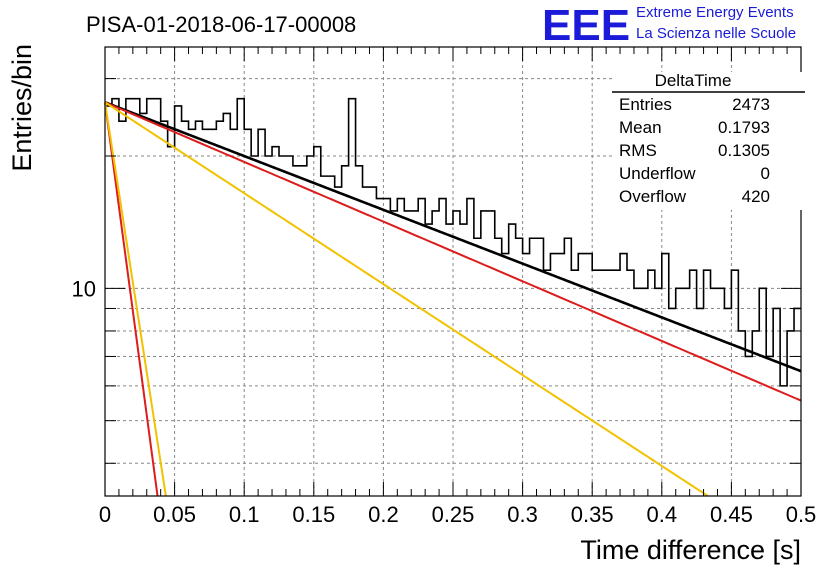 Image resolution: width=836 pixels, height=572 pixels. Describe the element at coordinates (105, 514) in the screenshot. I see `x-tick-label: 0` at that location.